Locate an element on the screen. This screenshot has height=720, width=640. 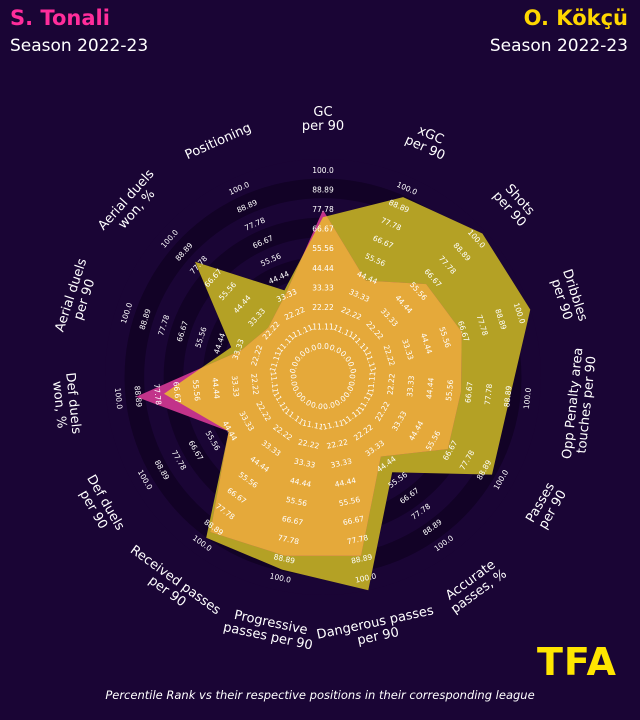
category-label: Dangerous passesper 90 is located at coordinates (376, 629).